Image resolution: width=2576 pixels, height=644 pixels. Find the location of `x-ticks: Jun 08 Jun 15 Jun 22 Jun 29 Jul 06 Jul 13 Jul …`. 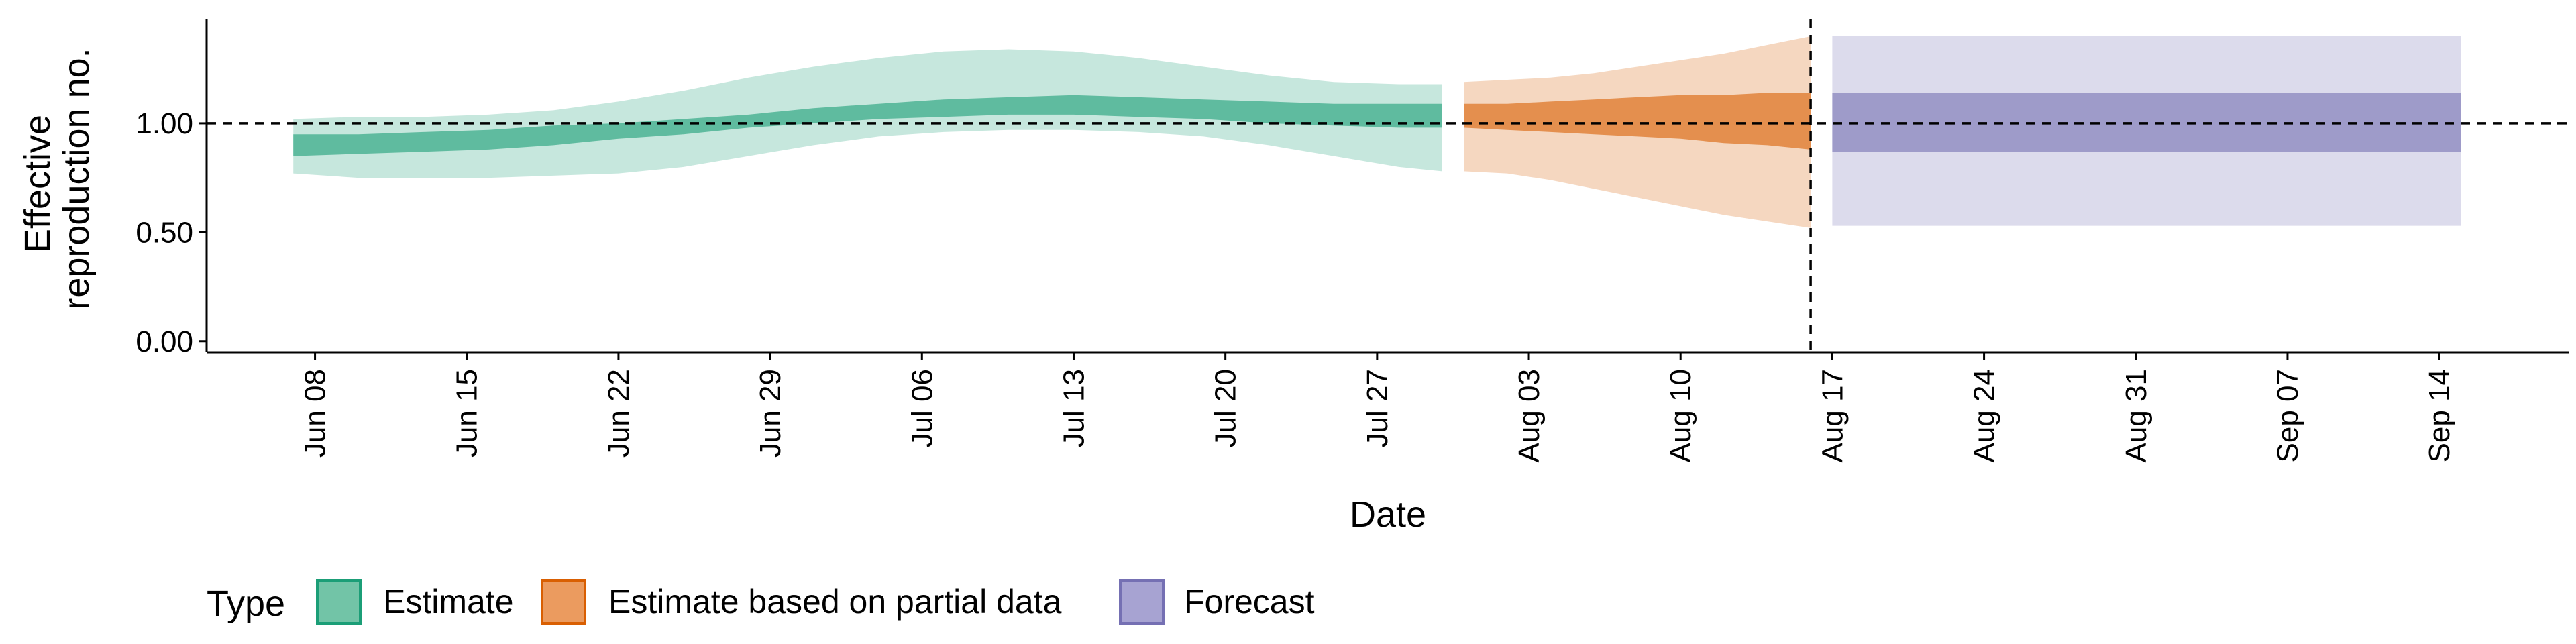

x-ticks: Jun 08 Jun 15 Jun 22 Jun 29 Jul 06 Jul 13 Jul … is located at coordinates (1377, 407).